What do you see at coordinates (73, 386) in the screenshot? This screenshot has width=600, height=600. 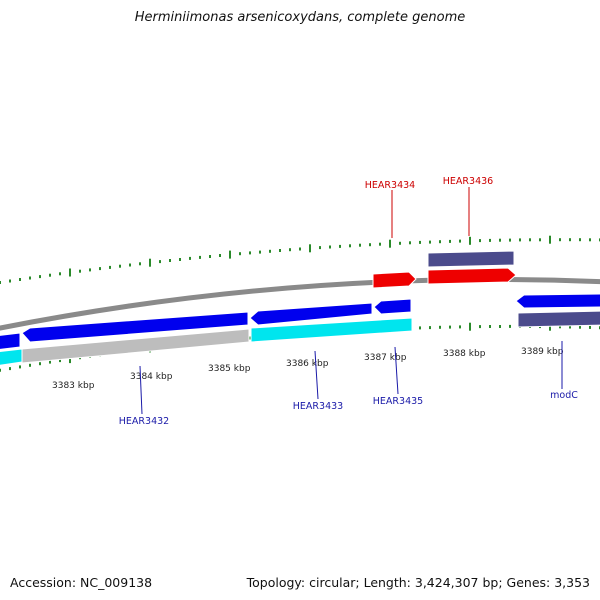 I see `scale-label: 3383 kbp` at bounding box center [73, 386].